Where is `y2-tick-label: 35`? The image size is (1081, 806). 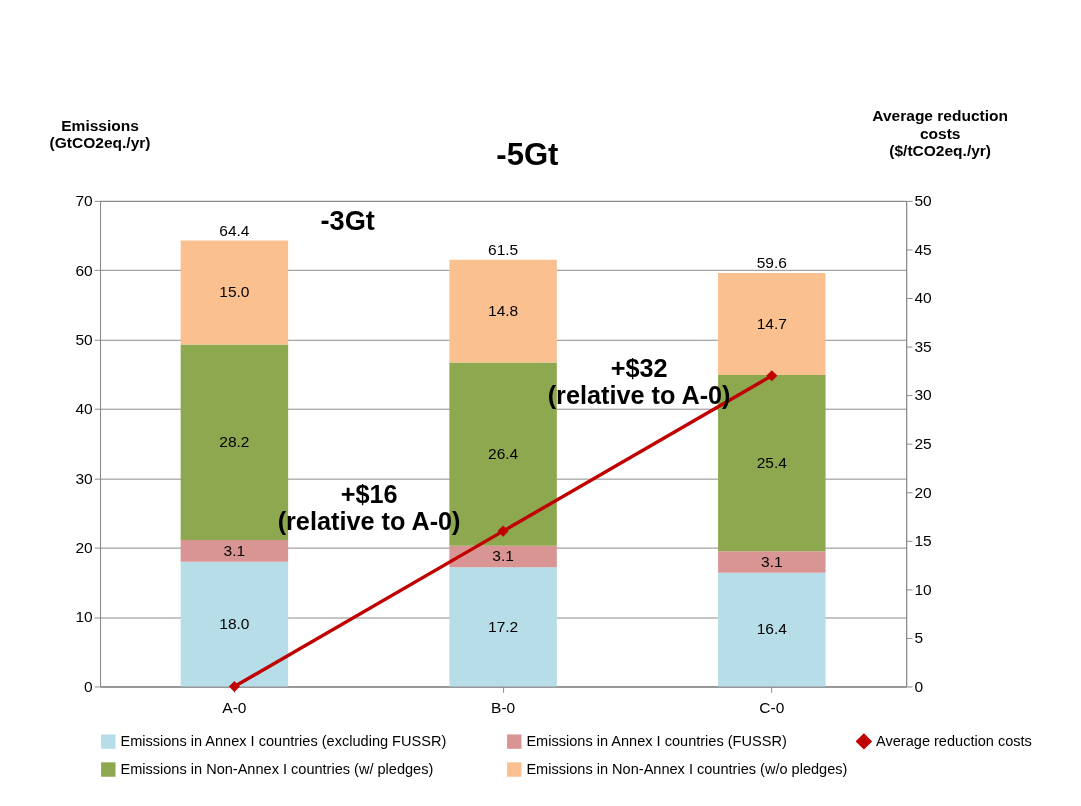 y2-tick-label: 35 is located at coordinates (923, 346).